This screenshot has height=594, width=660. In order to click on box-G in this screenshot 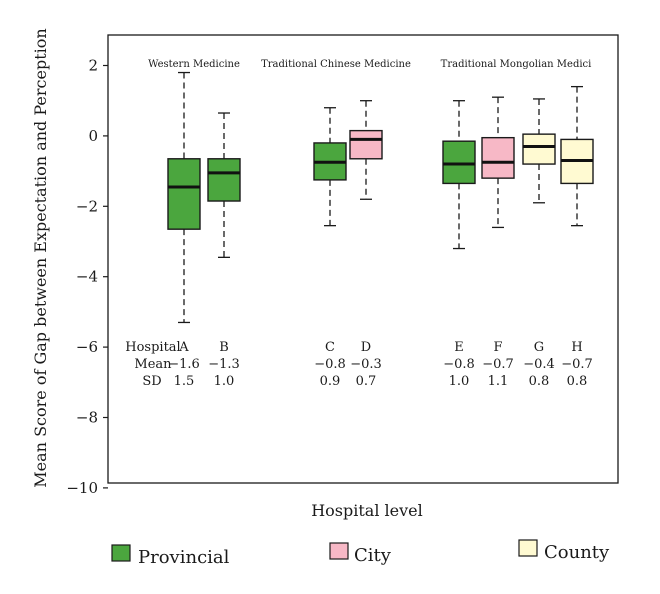, I will do `click(539, 151)`.